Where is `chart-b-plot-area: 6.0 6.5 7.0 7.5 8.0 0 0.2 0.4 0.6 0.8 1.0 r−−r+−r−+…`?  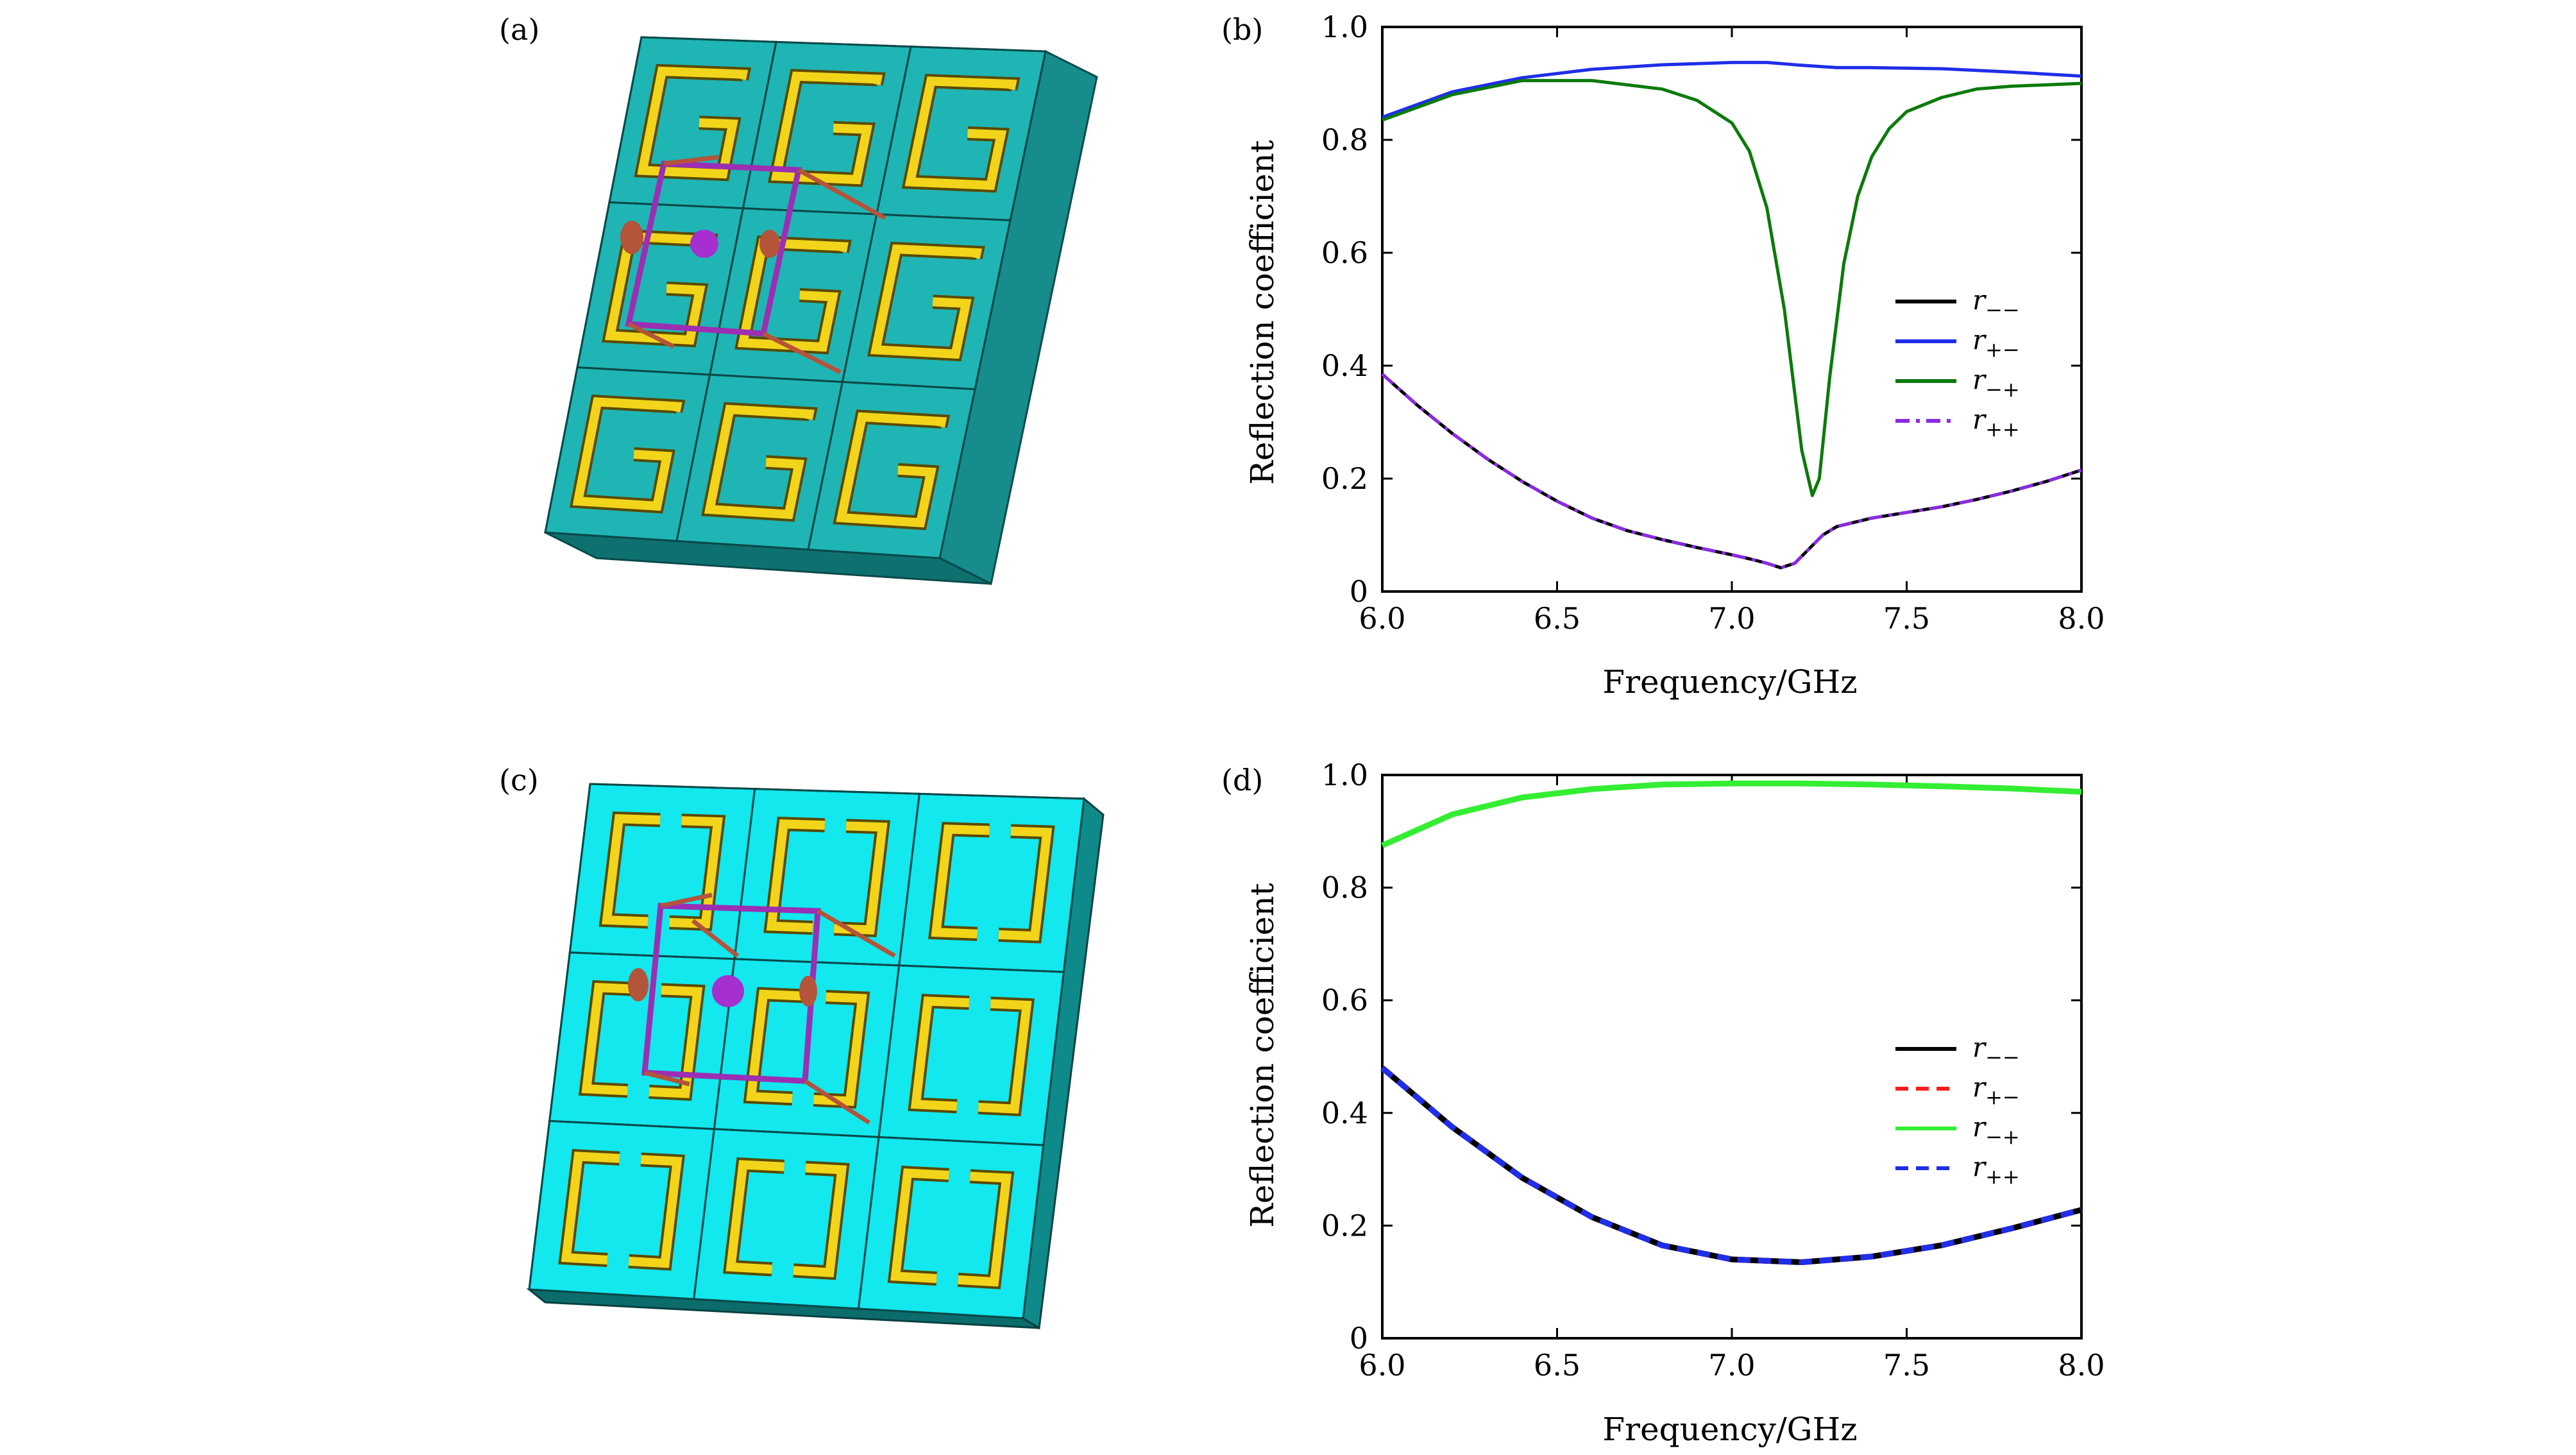
chart-b-plot-area: 6.0 6.5 7.0 7.5 8.0 0 0.2 0.4 0.6 0.8 1.0 r−−r+−r−+… is located at coordinates (1713, 323).